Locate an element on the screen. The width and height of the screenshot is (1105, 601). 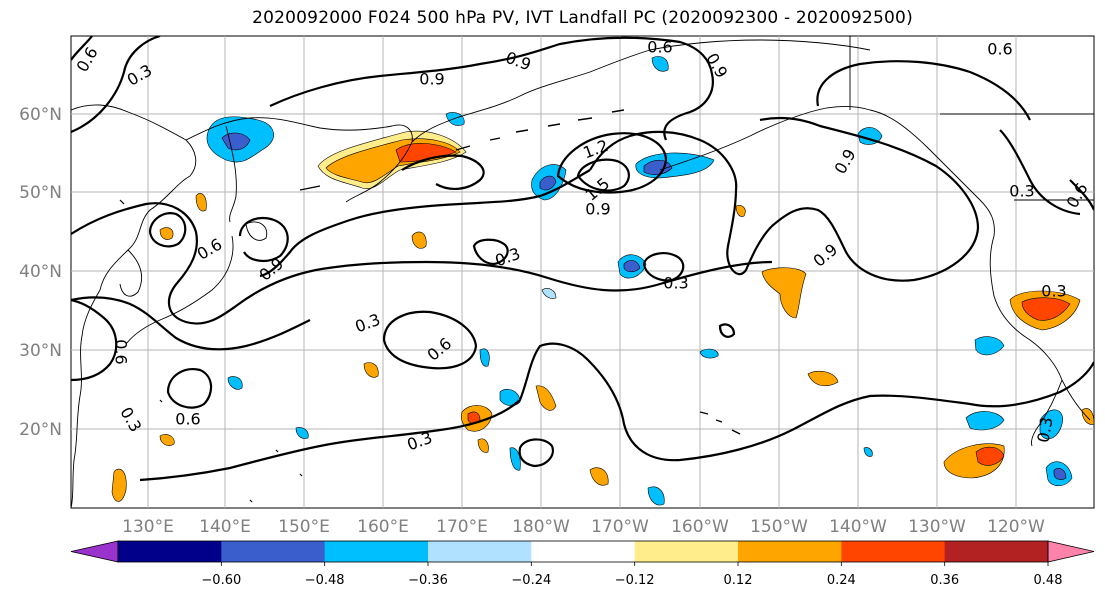
shade-blue-g is located at coordinates (455, 119).